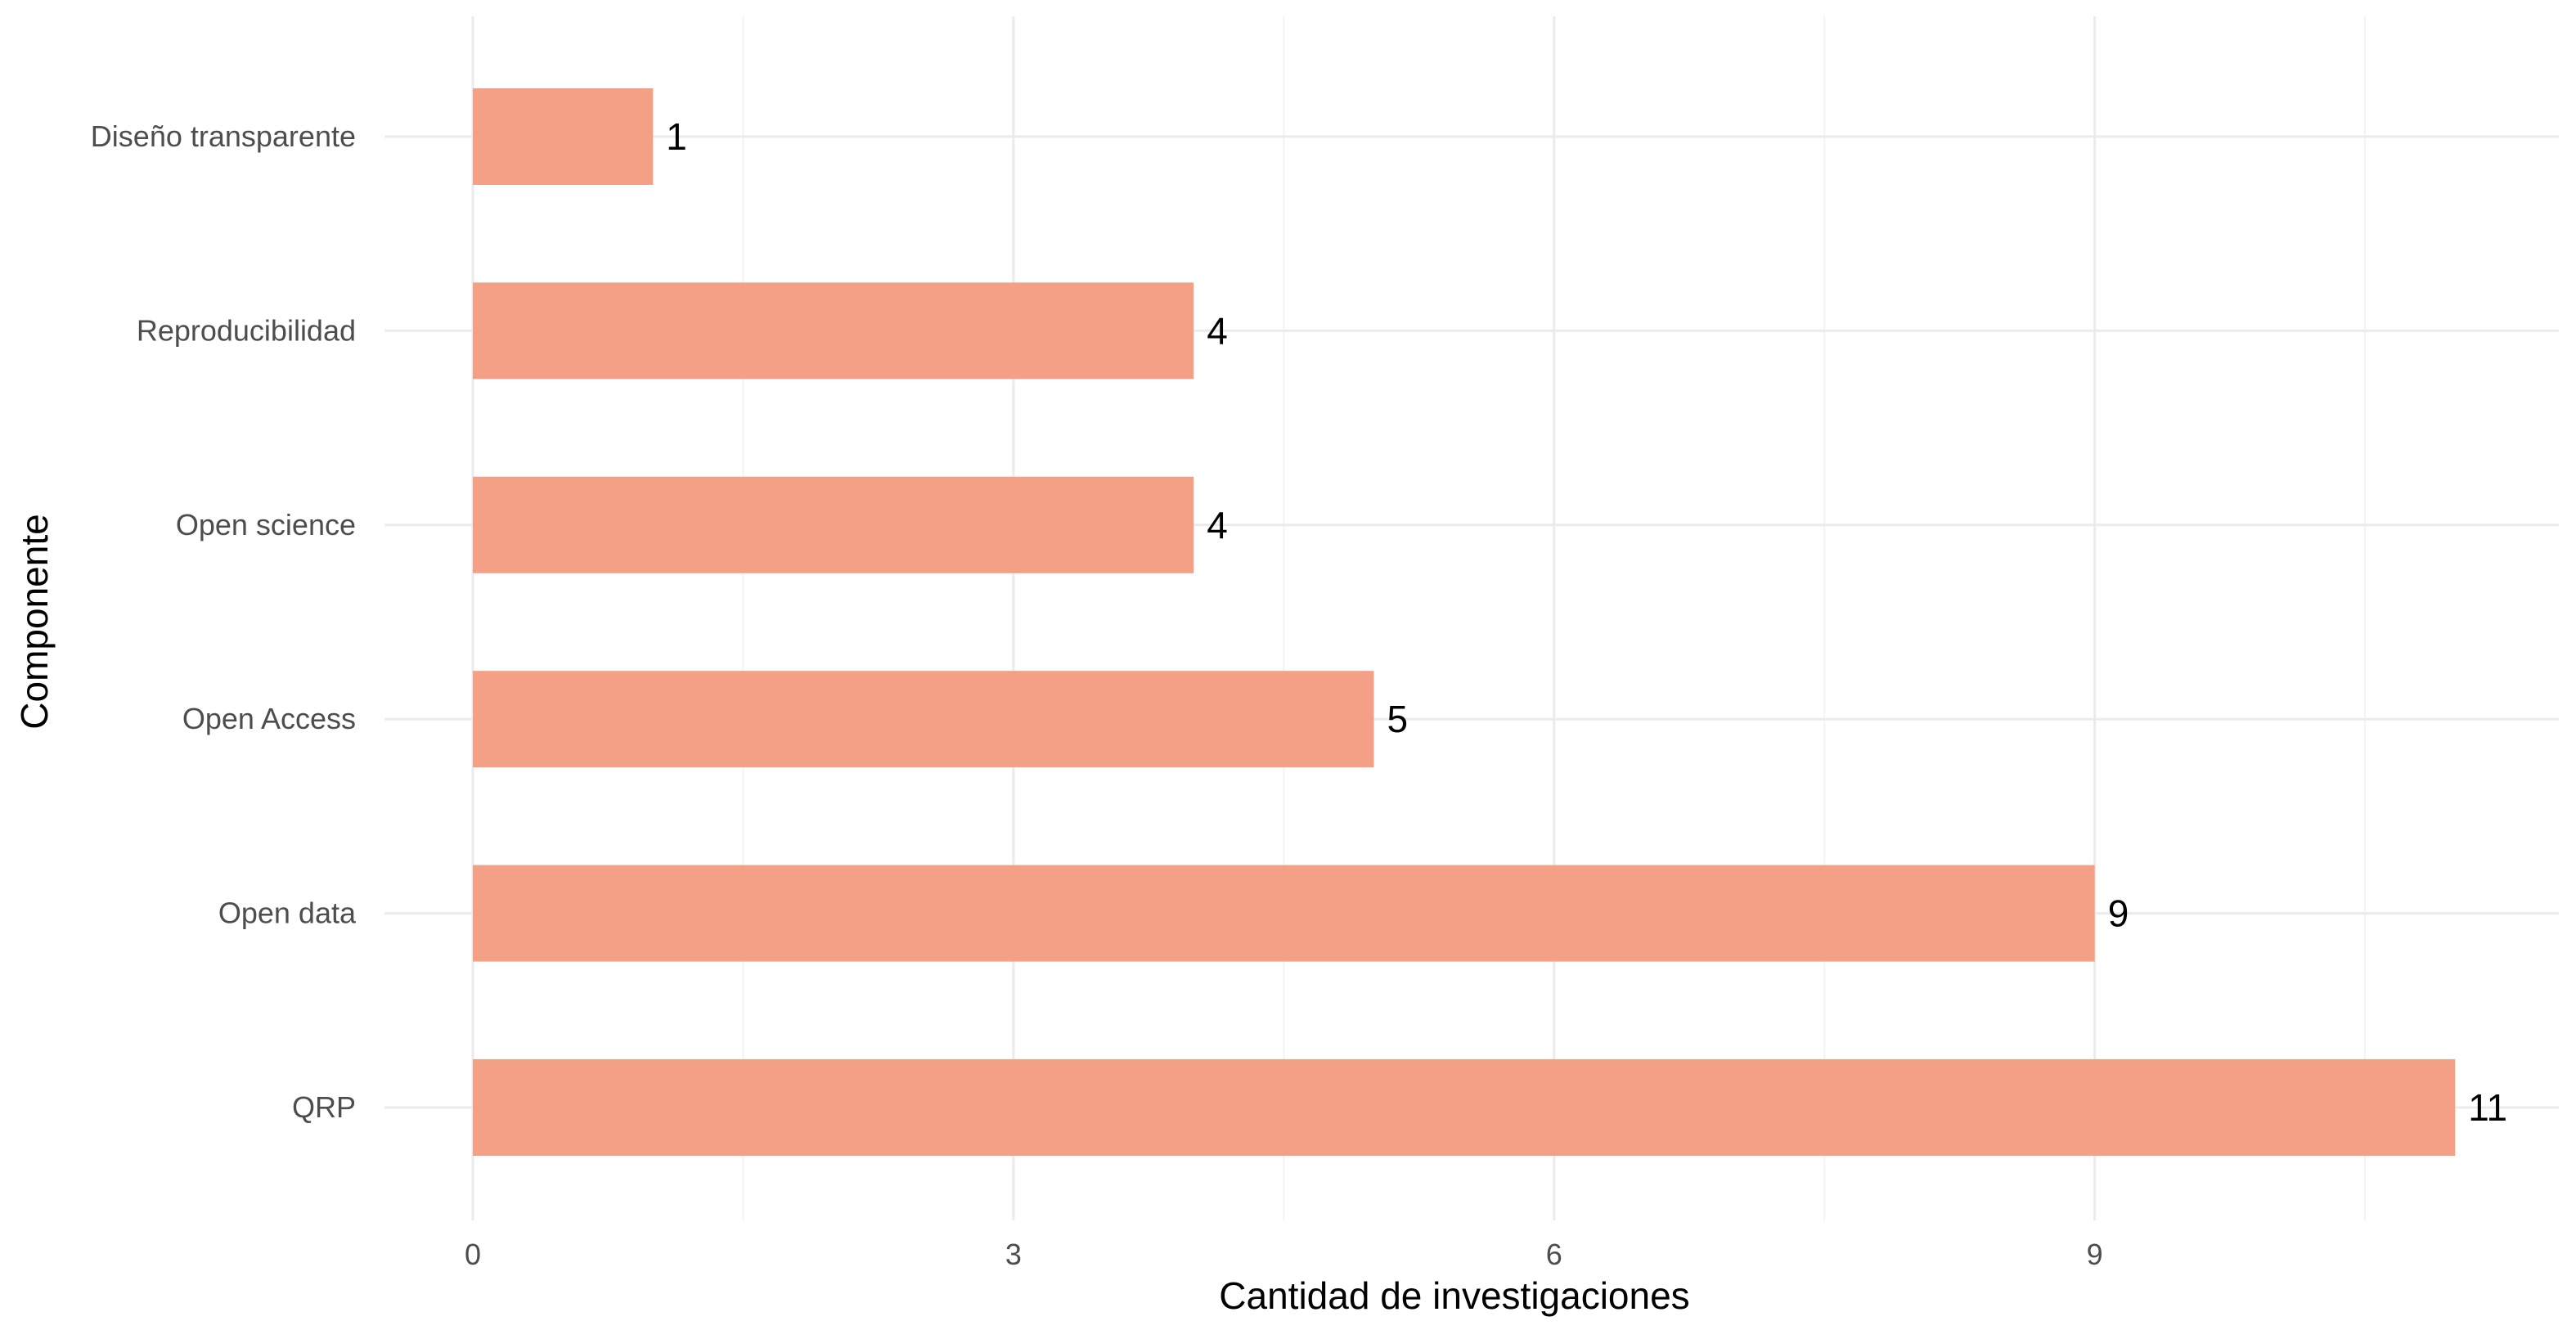  Describe the element at coordinates (2487, 1108) in the screenshot. I see `data-label: 11` at that location.